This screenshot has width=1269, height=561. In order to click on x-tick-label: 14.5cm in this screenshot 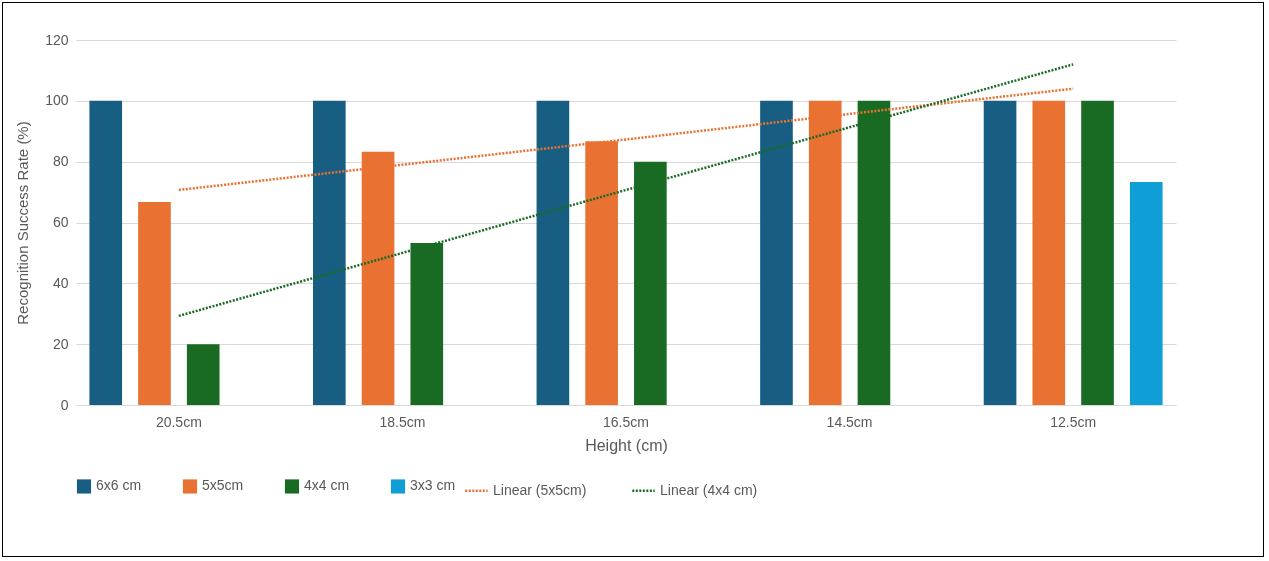, I will do `click(849, 421)`.